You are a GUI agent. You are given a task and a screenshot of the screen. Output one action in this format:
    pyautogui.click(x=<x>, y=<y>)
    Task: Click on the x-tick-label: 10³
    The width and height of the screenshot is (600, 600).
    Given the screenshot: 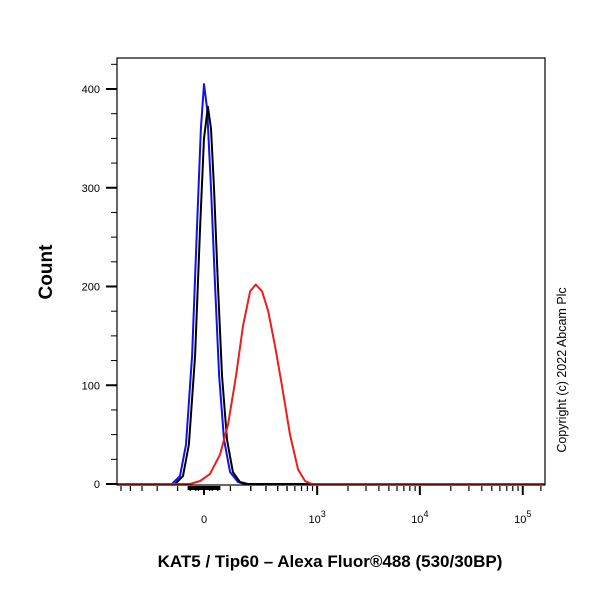 What is the action you would take?
    pyautogui.click(x=317, y=517)
    